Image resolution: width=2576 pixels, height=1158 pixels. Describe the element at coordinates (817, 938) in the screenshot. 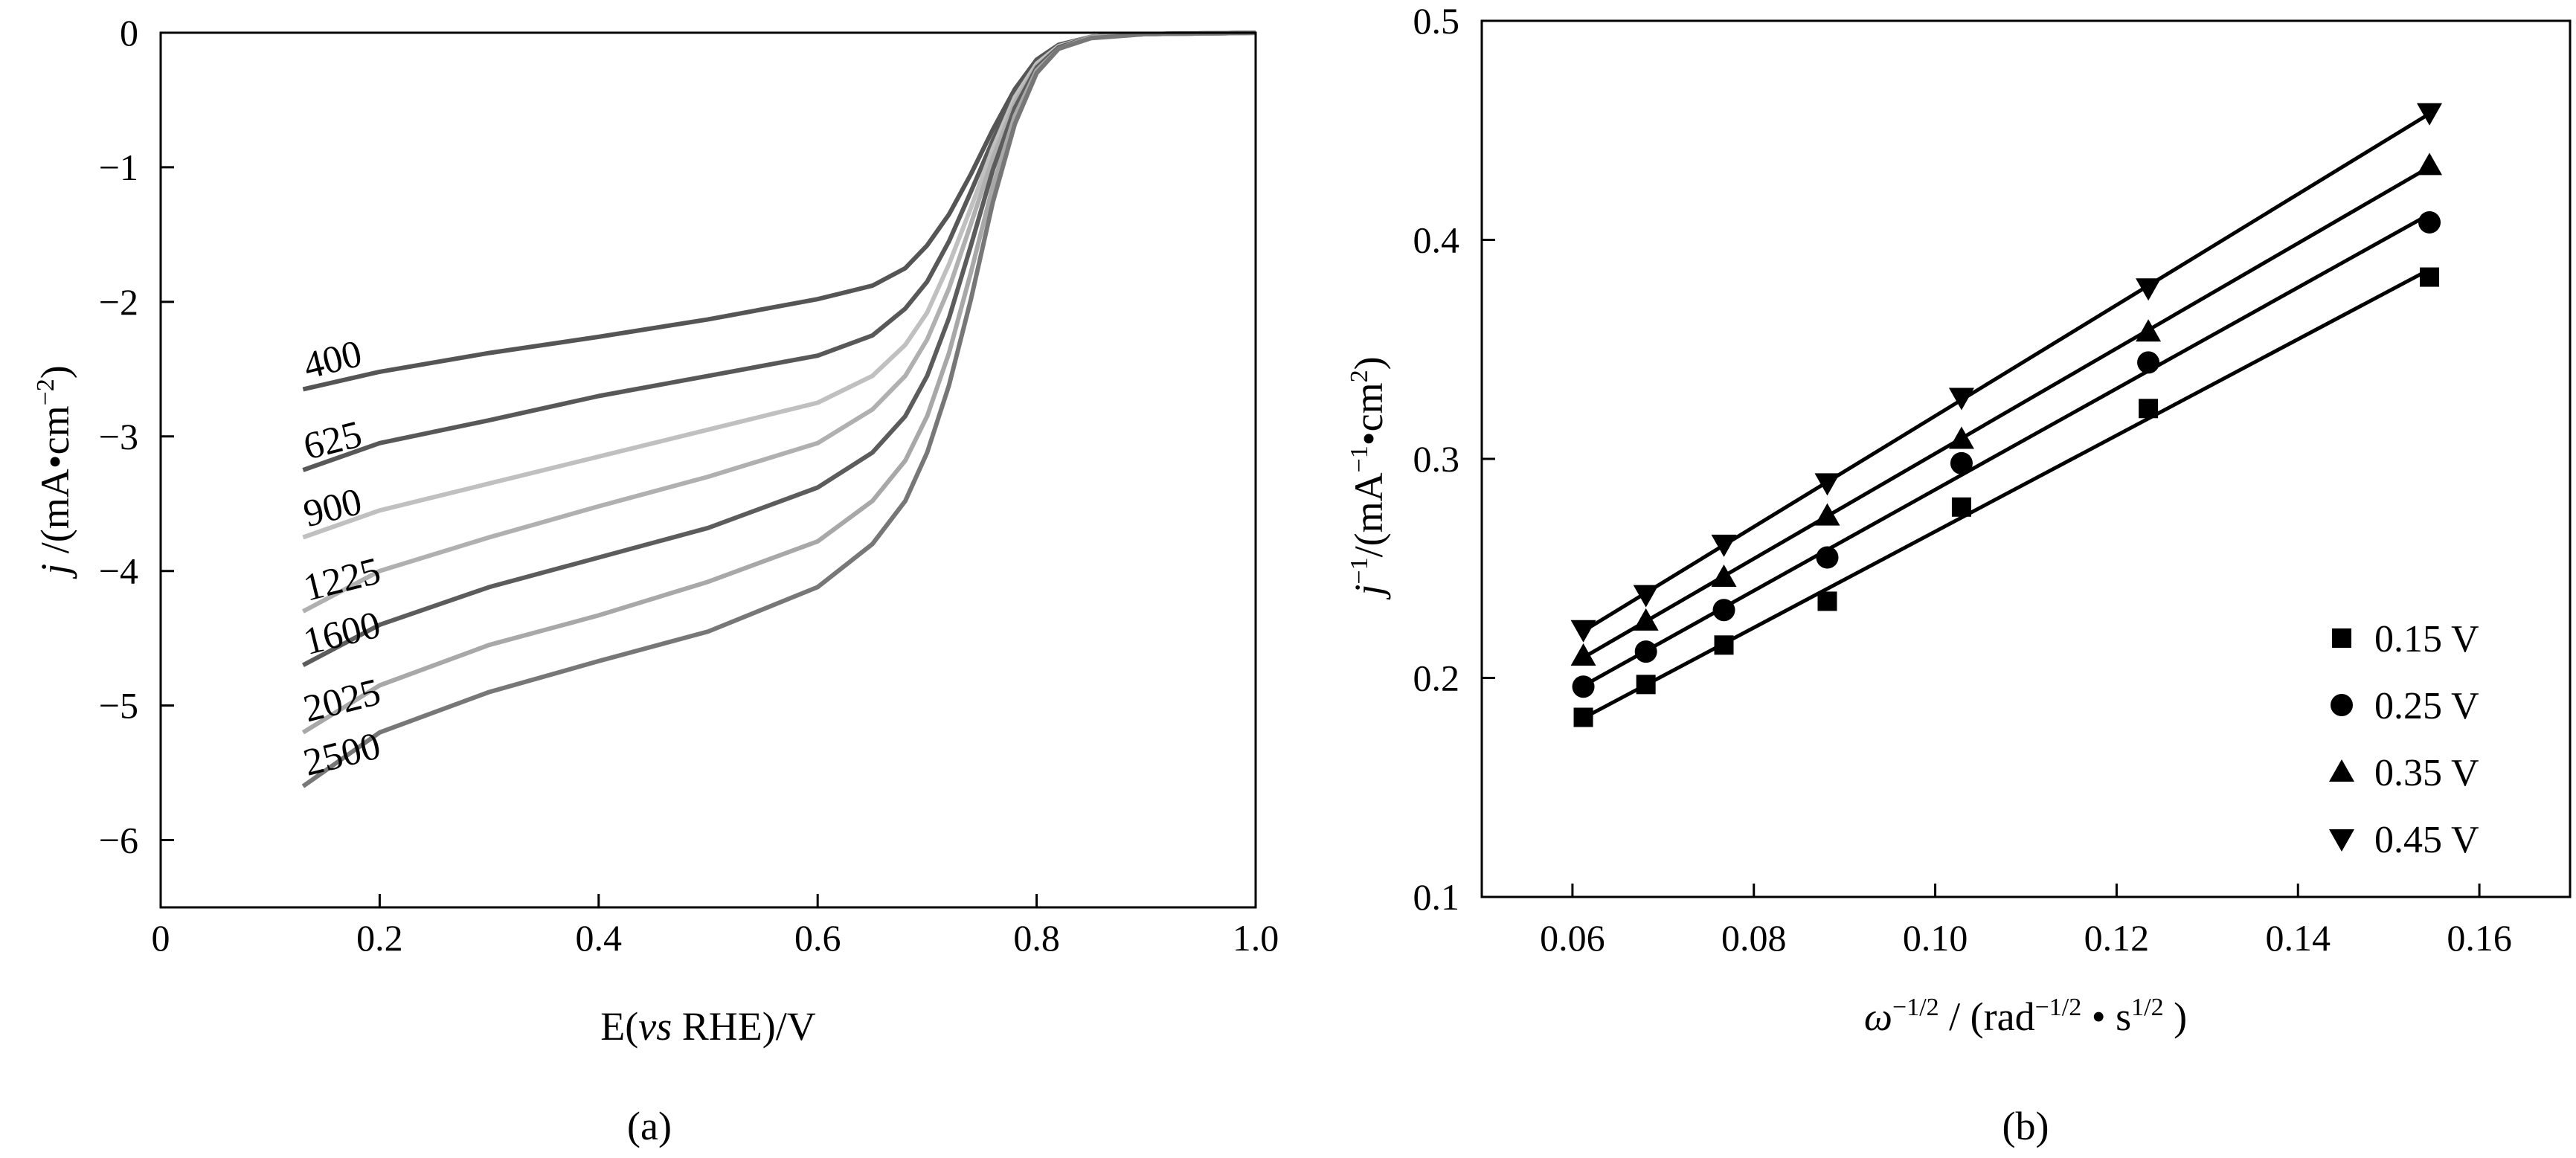

I see `chart-a-x-tick-label: 0.6` at that location.